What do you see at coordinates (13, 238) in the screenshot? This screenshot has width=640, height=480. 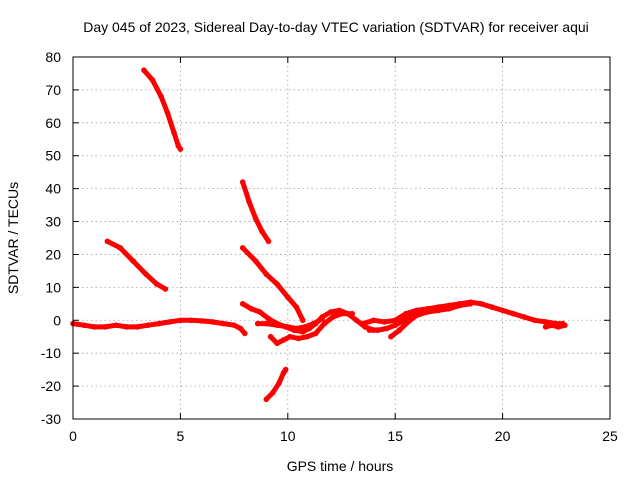 I see `y-axis-label: SDTVAR / TECUs` at bounding box center [13, 238].